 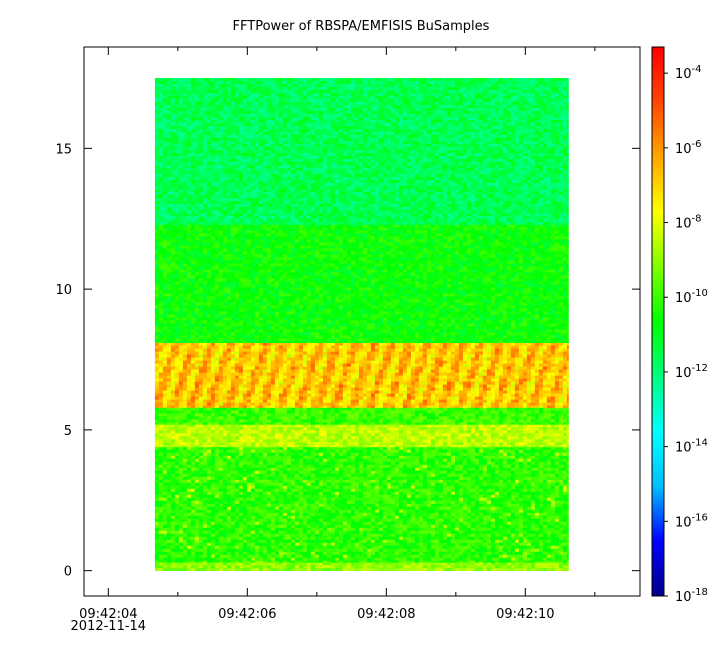 What do you see at coordinates (688, 148) in the screenshot?
I see `colorbar-tick-label: 10⁻⁶` at bounding box center [688, 148].